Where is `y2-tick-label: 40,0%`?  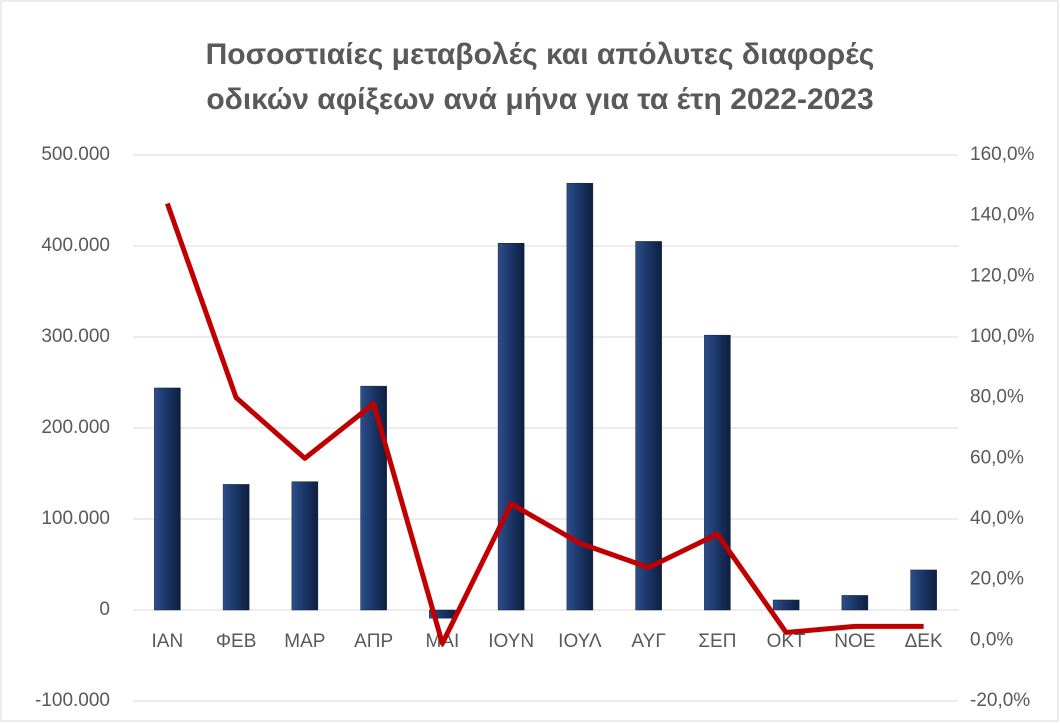 y2-tick-label: 40,0% is located at coordinates (997, 518).